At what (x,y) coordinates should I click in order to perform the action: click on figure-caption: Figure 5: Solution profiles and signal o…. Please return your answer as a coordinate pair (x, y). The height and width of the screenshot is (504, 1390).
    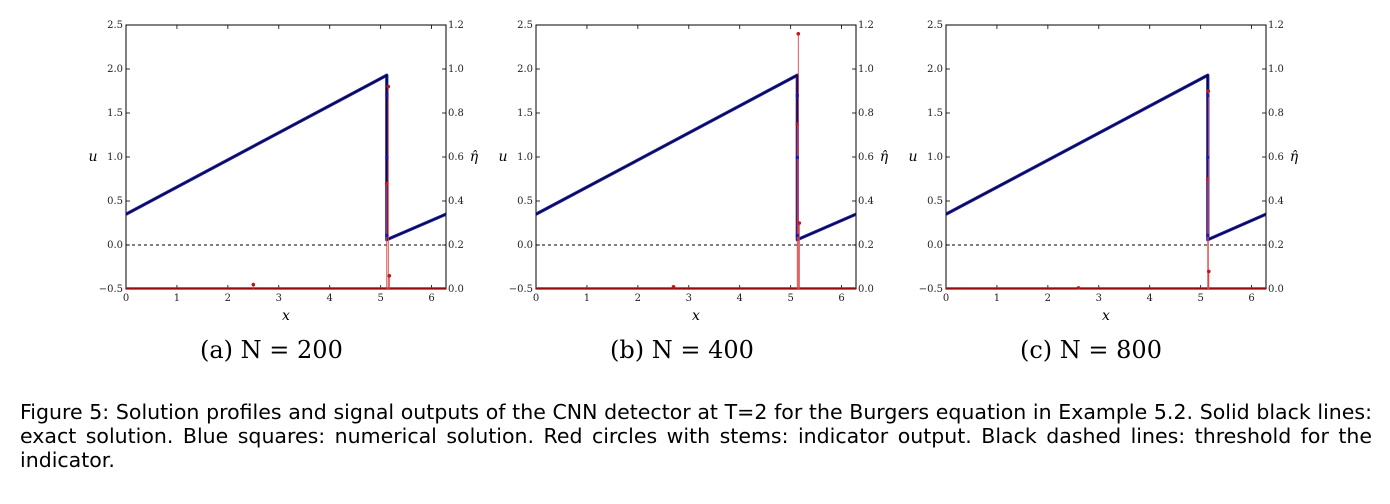
    Looking at the image, I should click on (696, 436).